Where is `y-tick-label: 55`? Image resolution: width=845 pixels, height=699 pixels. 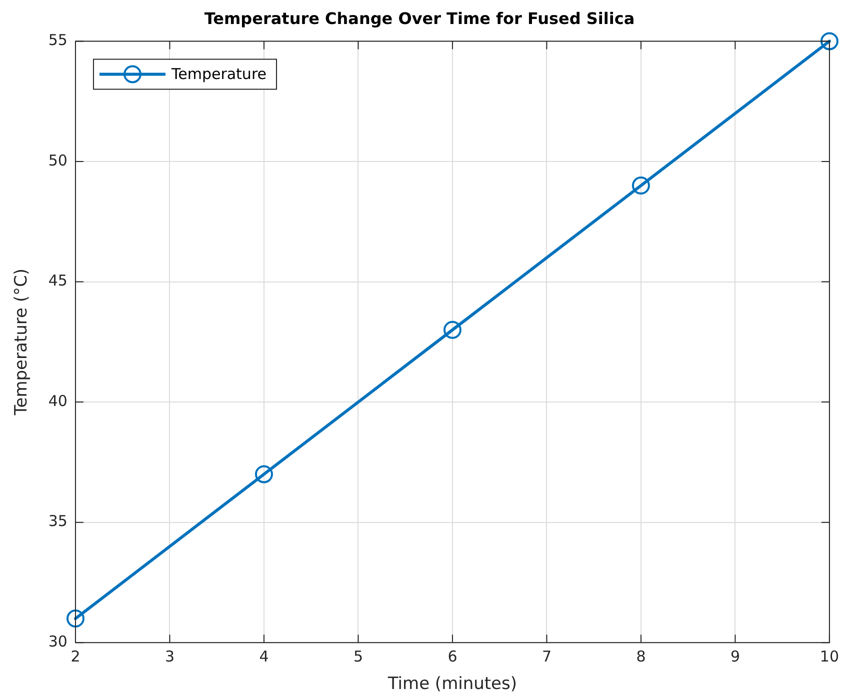
y-tick-label: 55 is located at coordinates (58, 40).